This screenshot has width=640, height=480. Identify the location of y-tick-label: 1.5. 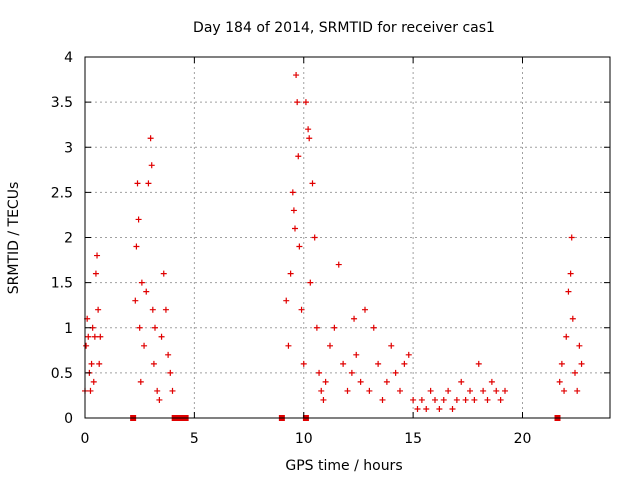
(62, 284).